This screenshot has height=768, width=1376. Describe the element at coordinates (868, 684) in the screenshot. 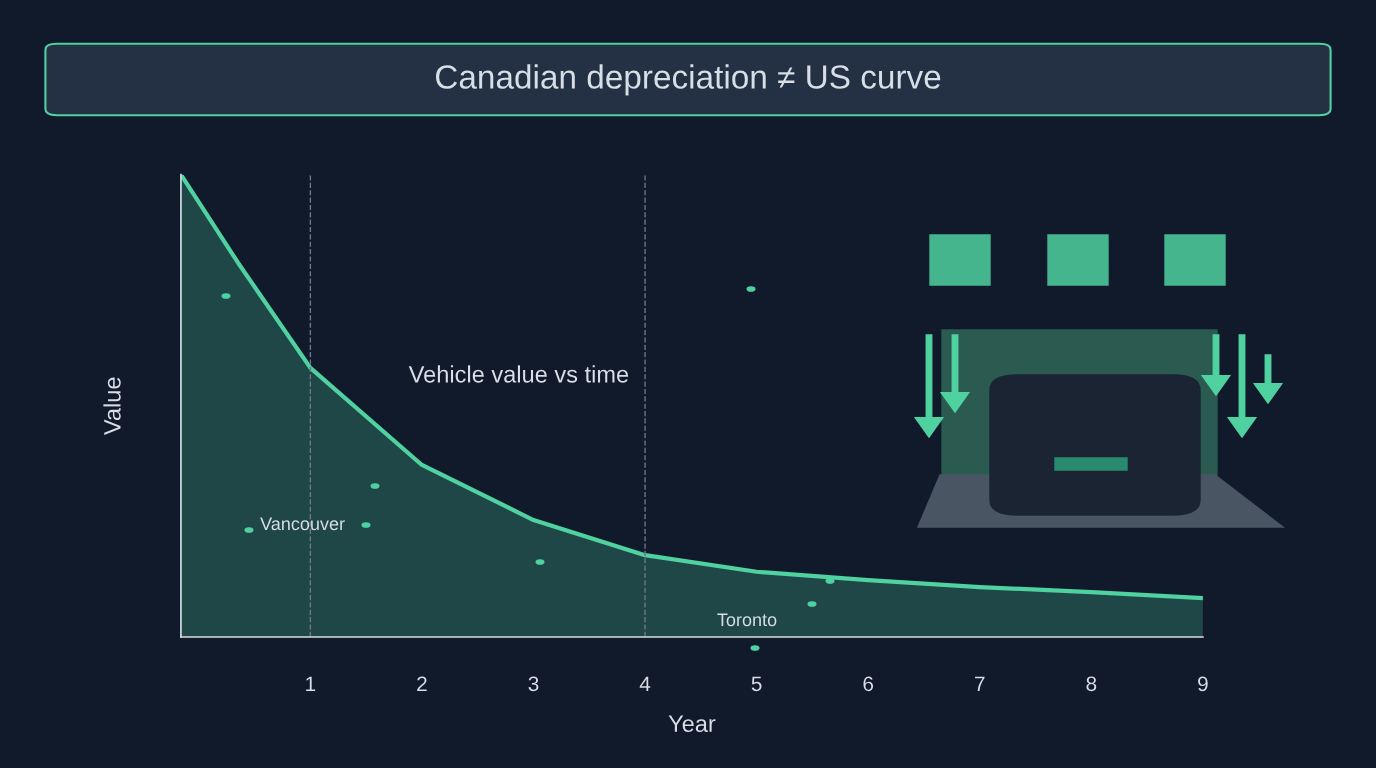

I see `x-tick-label: 6` at that location.